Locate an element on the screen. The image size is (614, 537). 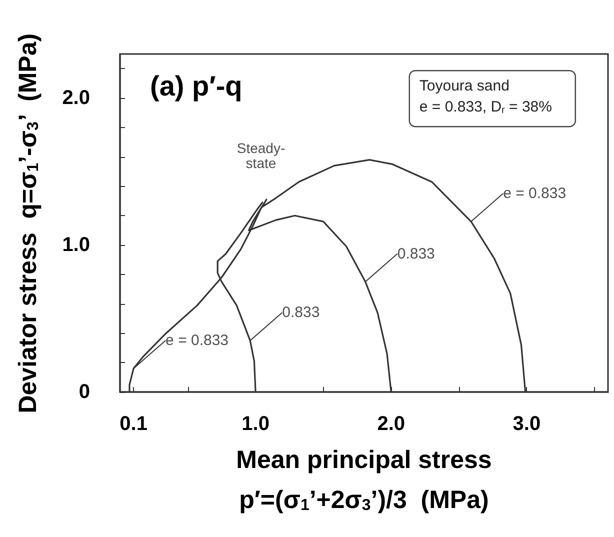
text: (a) p′-q is located at coordinates (196, 86).